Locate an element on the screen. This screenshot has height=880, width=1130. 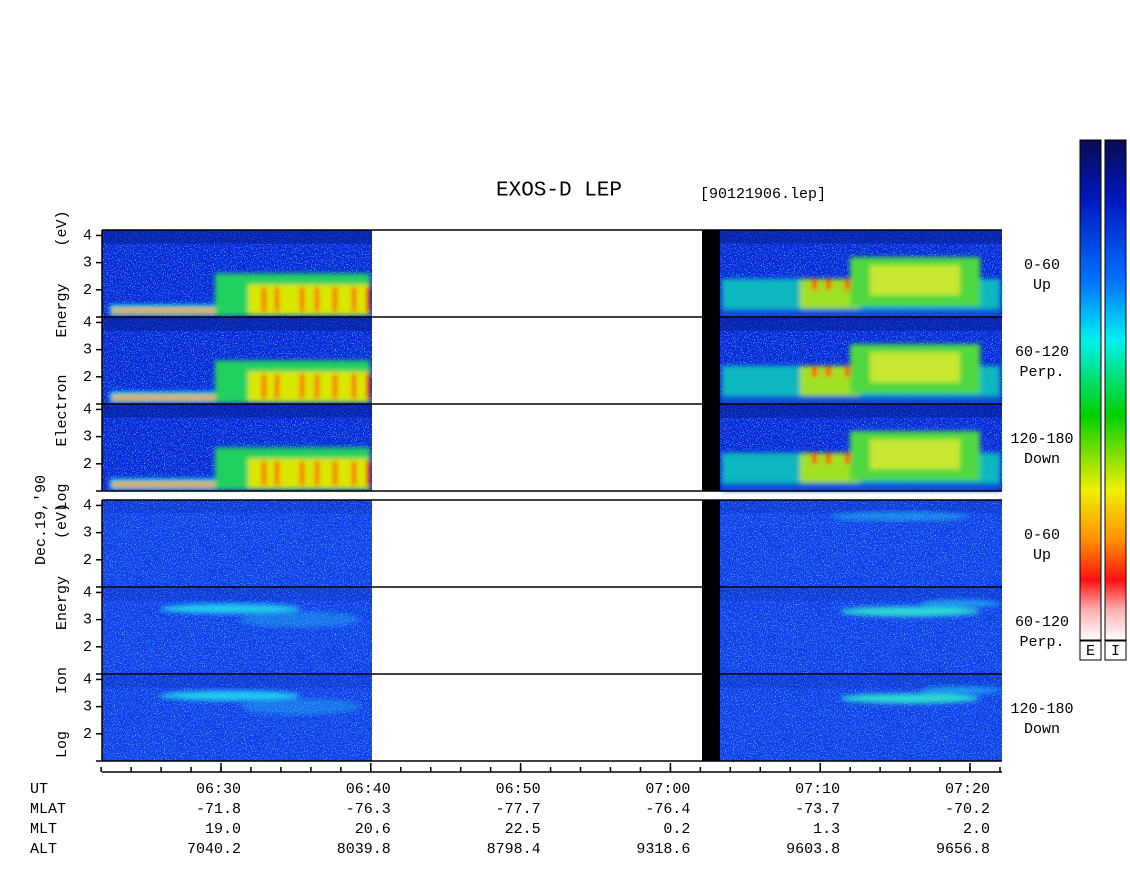
x-row-value: 7040.2 is located at coordinates (214, 849).